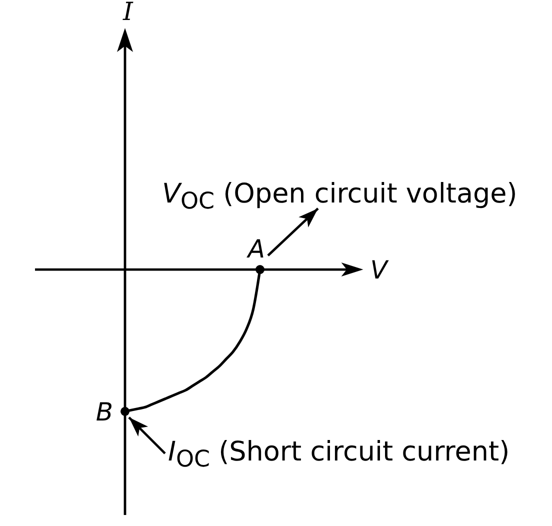 The image size is (552, 526). Describe the element at coordinates (128, 13) in the screenshot. I see `text: I` at that location.